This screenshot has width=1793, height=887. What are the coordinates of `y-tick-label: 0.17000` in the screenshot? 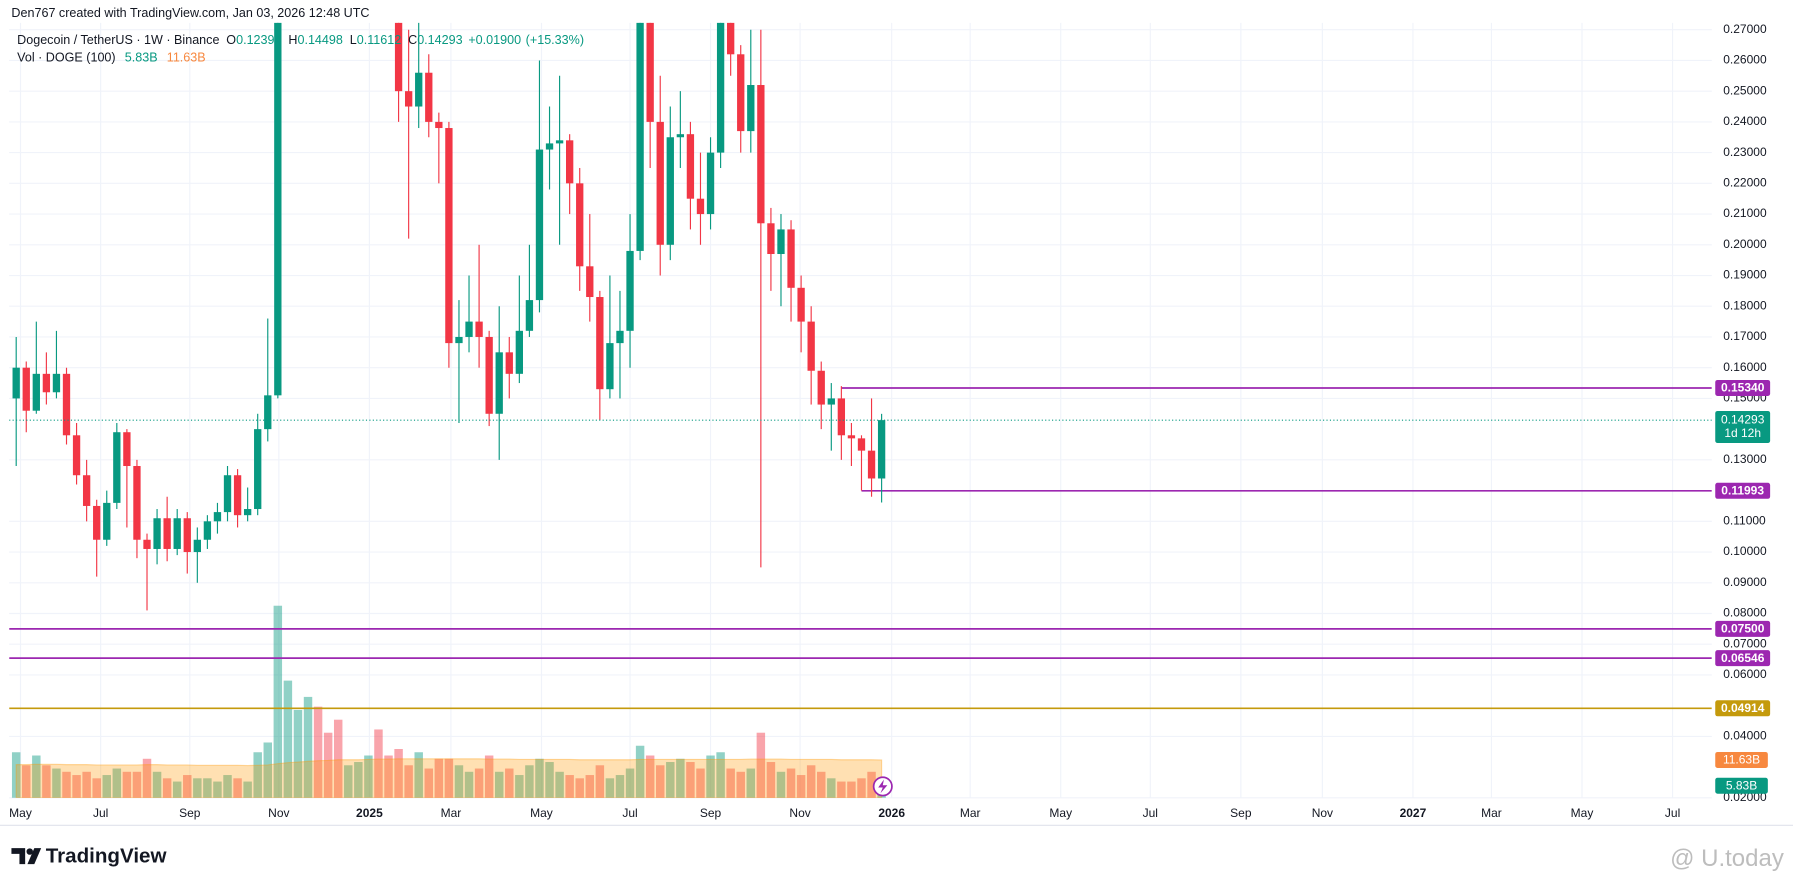 It's located at (1745, 336).